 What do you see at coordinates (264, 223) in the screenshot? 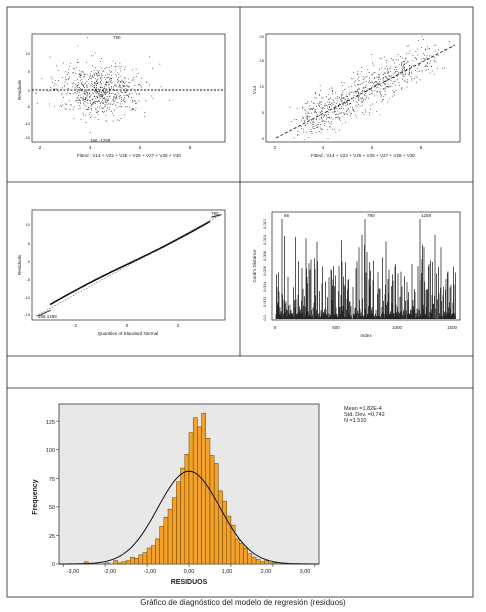
I see `y-tick-label: 0.012` at bounding box center [264, 223].